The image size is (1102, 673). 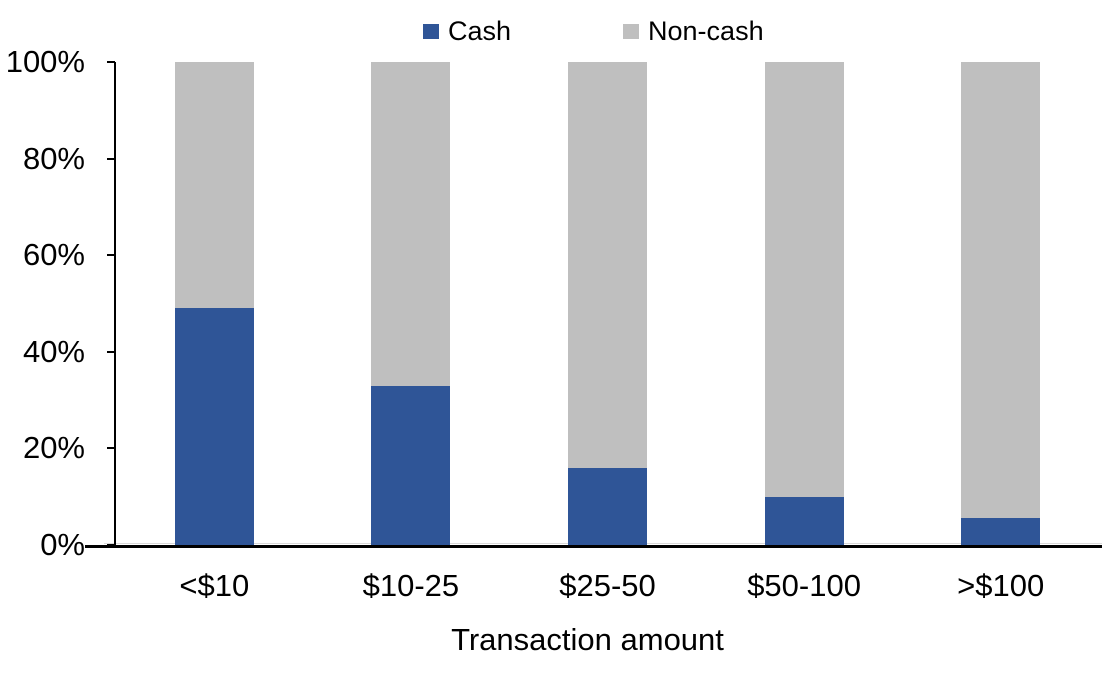 I want to click on y-tick-label: 100%, so click(x=45, y=61).